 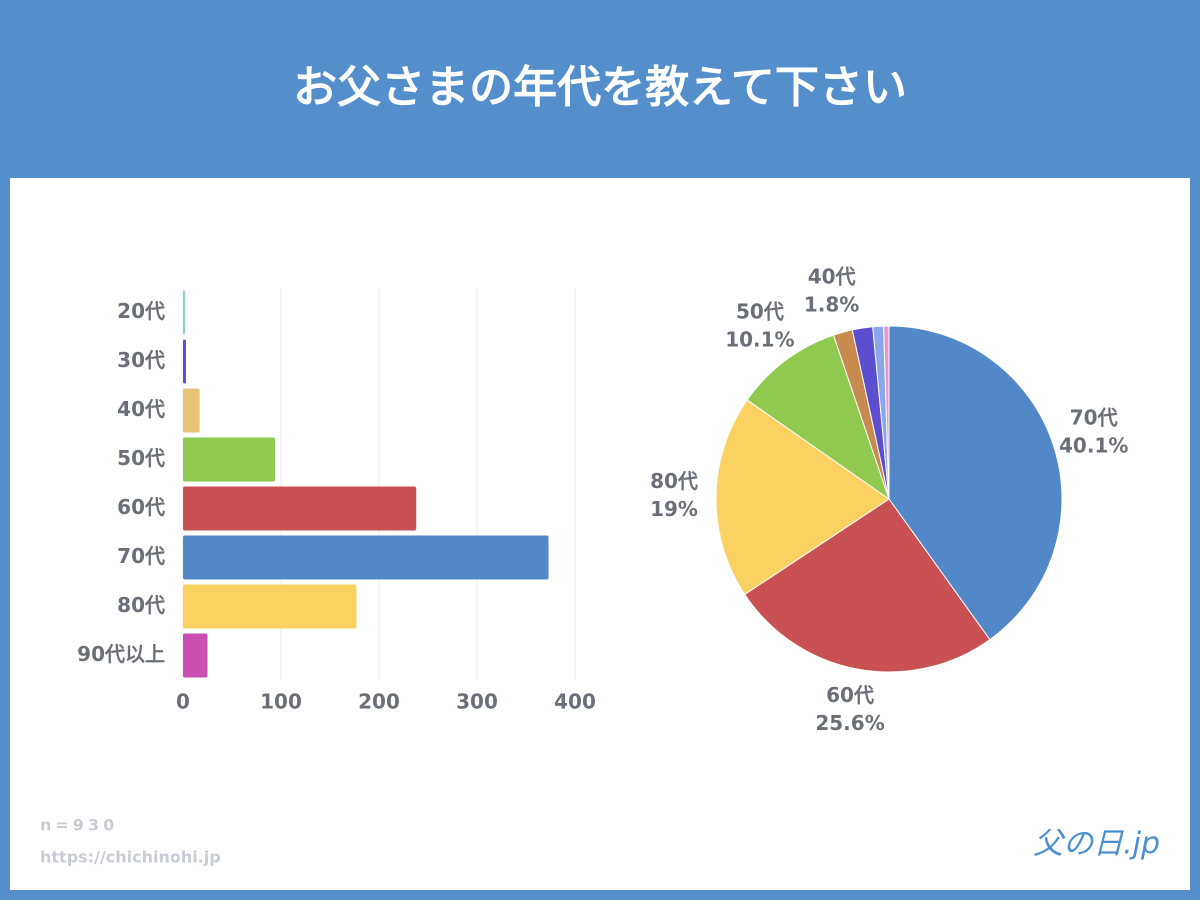 What do you see at coordinates (760, 312) in the screenshot?
I see `pie-label: 50代` at bounding box center [760, 312].